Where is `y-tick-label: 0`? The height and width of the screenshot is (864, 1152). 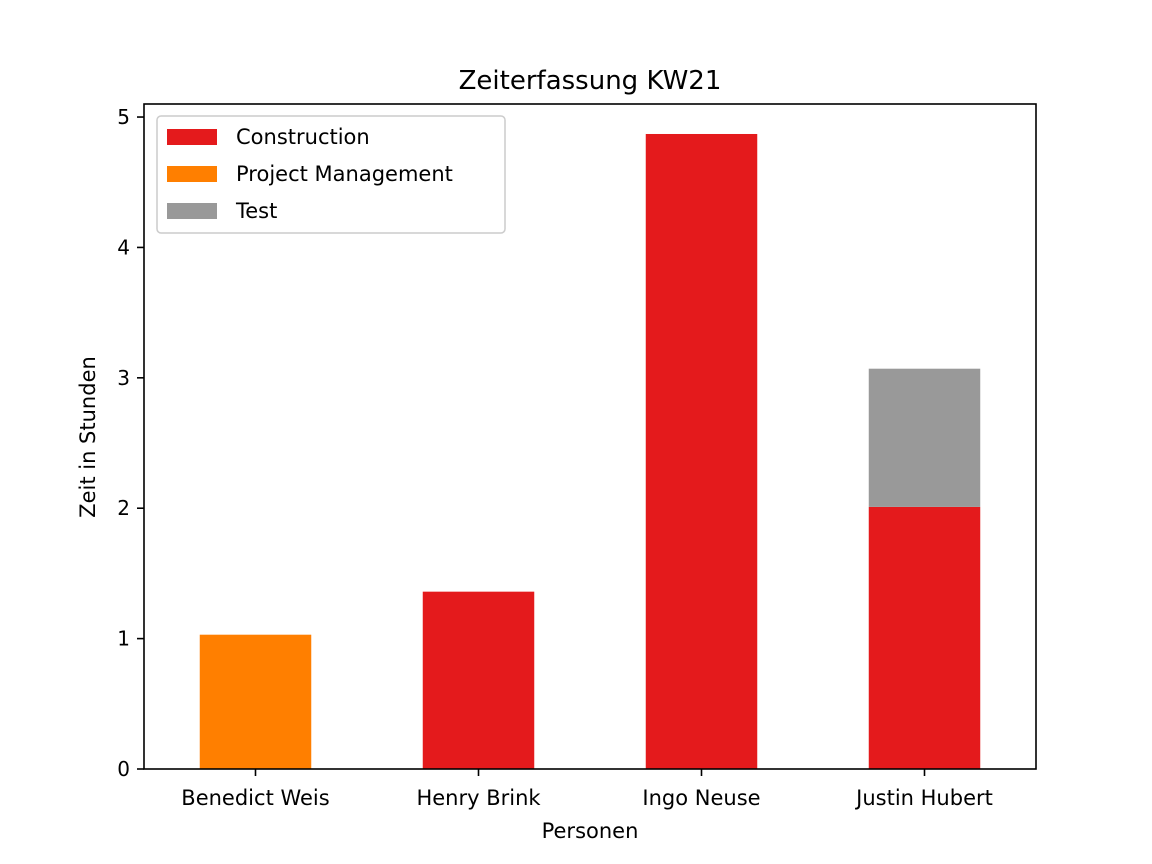
y-tick-label: 0 is located at coordinates (123, 769).